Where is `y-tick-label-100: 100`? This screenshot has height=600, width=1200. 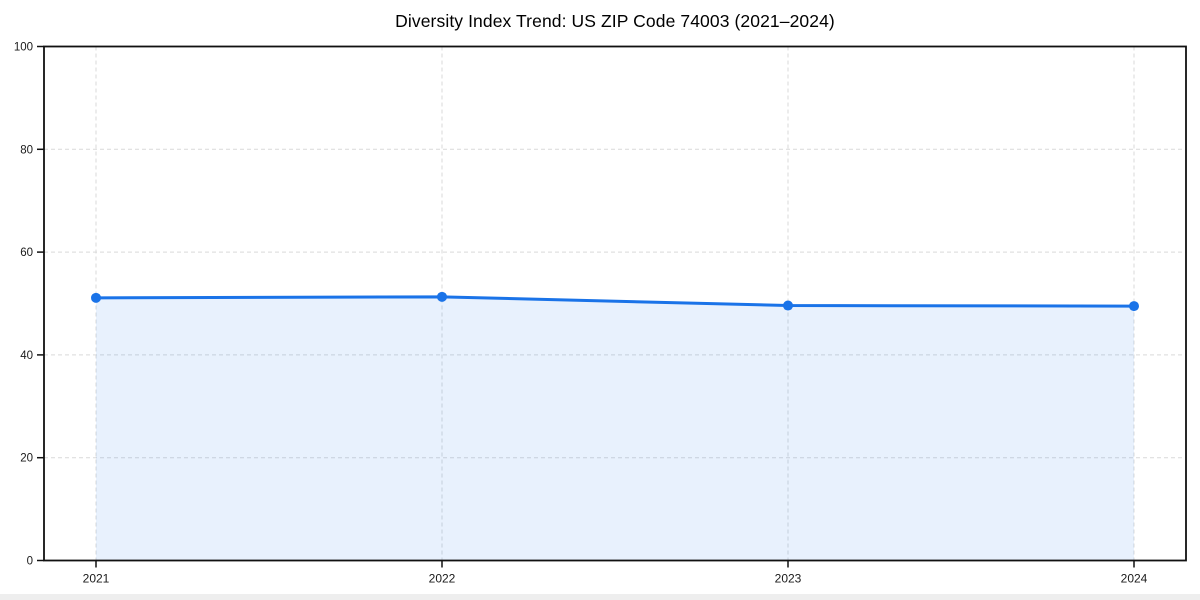
y-tick-label-100: 100 is located at coordinates (23, 48).